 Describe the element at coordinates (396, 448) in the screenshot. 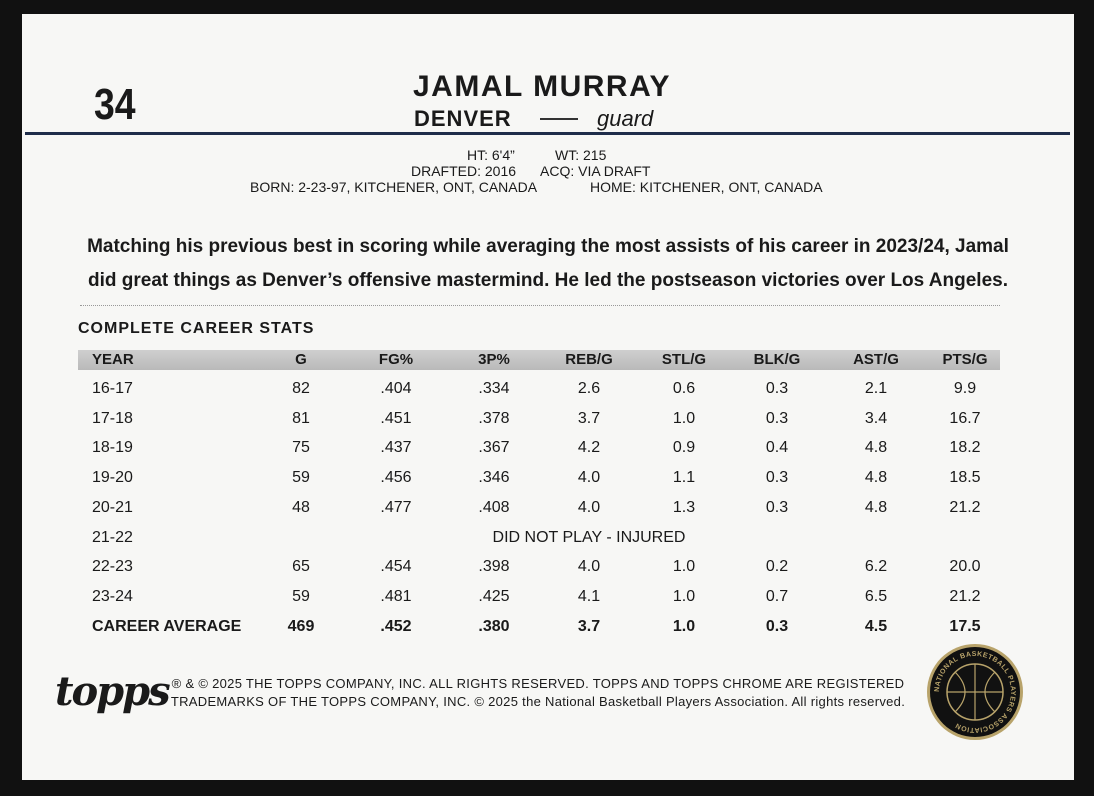

I see `stat: .437` at that location.